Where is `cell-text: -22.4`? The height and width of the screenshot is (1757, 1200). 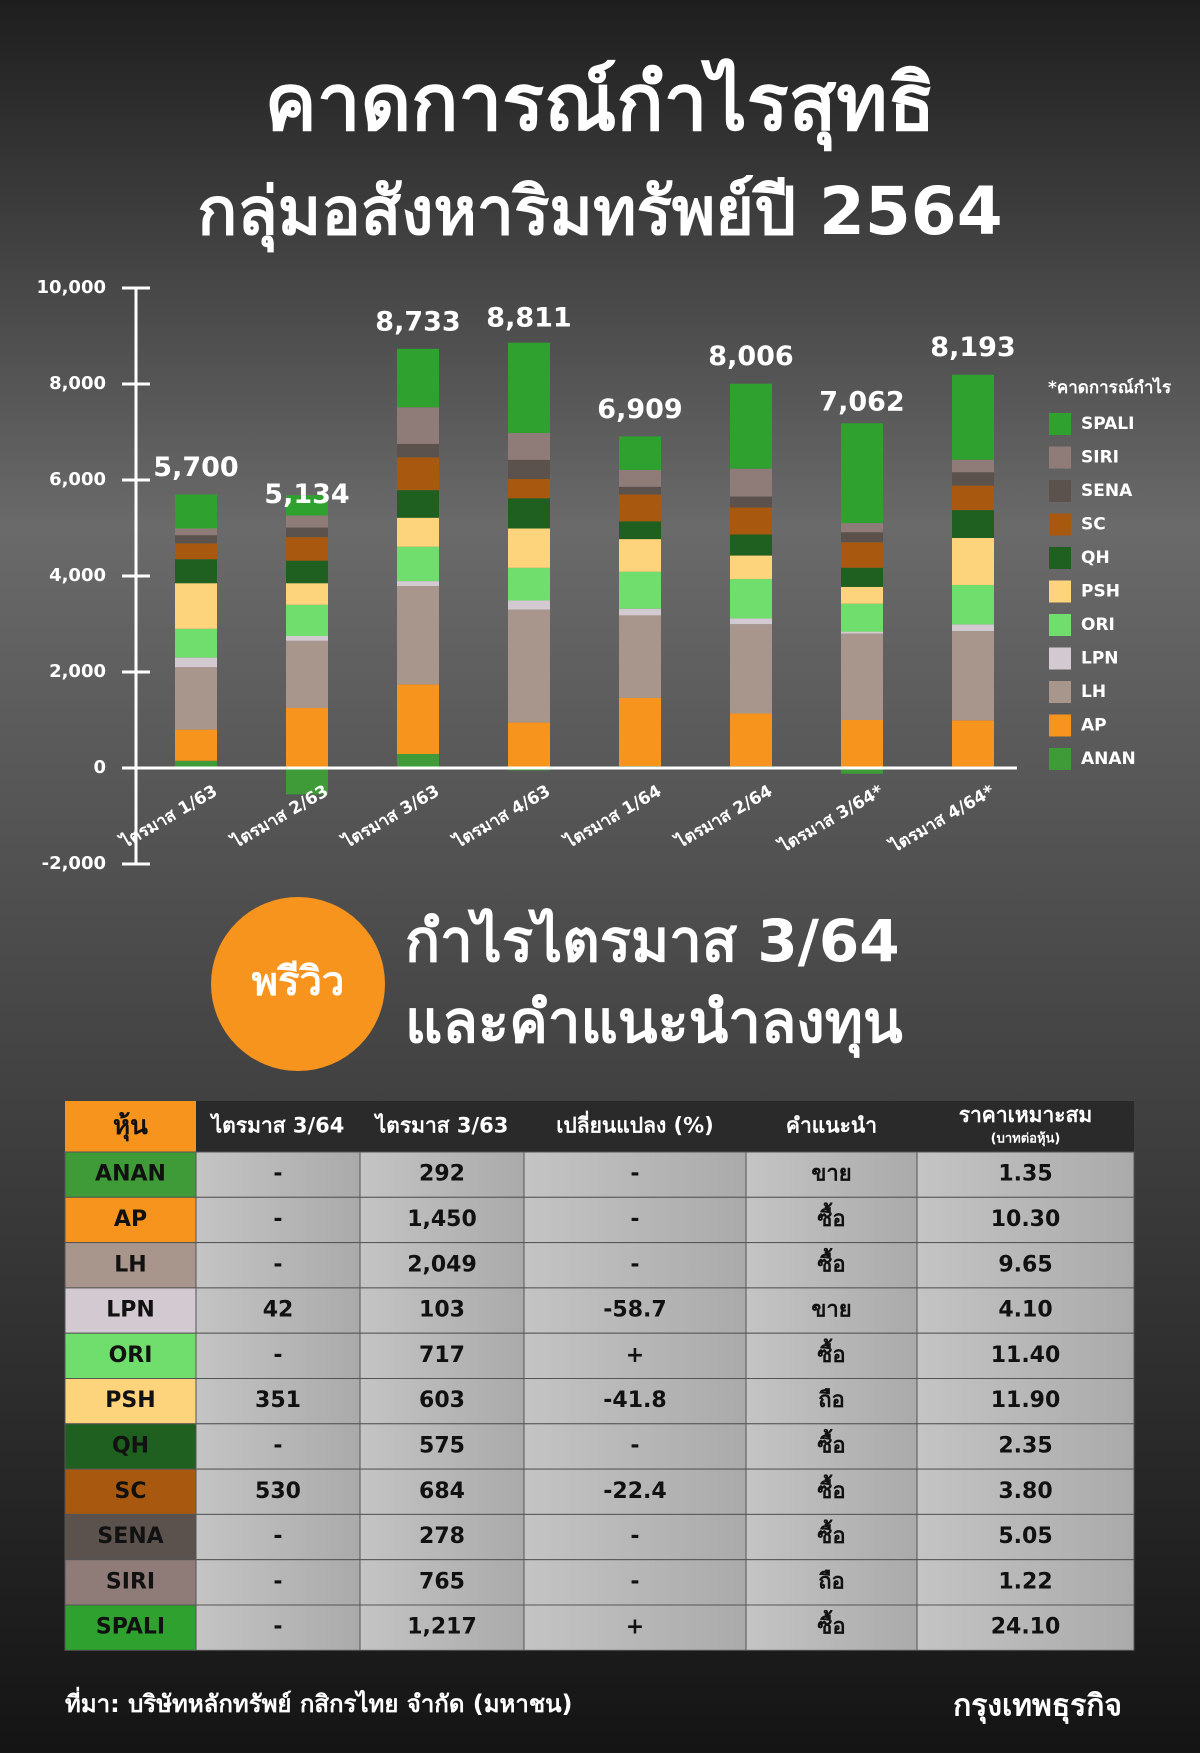
cell-text: -22.4 is located at coordinates (634, 1491).